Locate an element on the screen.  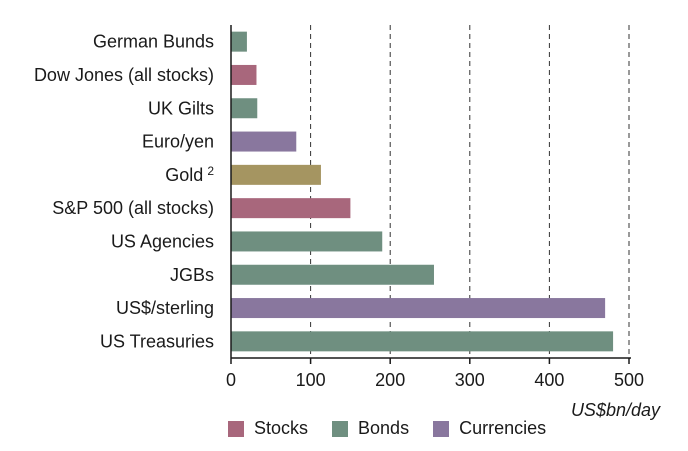
legend-label: Currencies is located at coordinates (503, 428).